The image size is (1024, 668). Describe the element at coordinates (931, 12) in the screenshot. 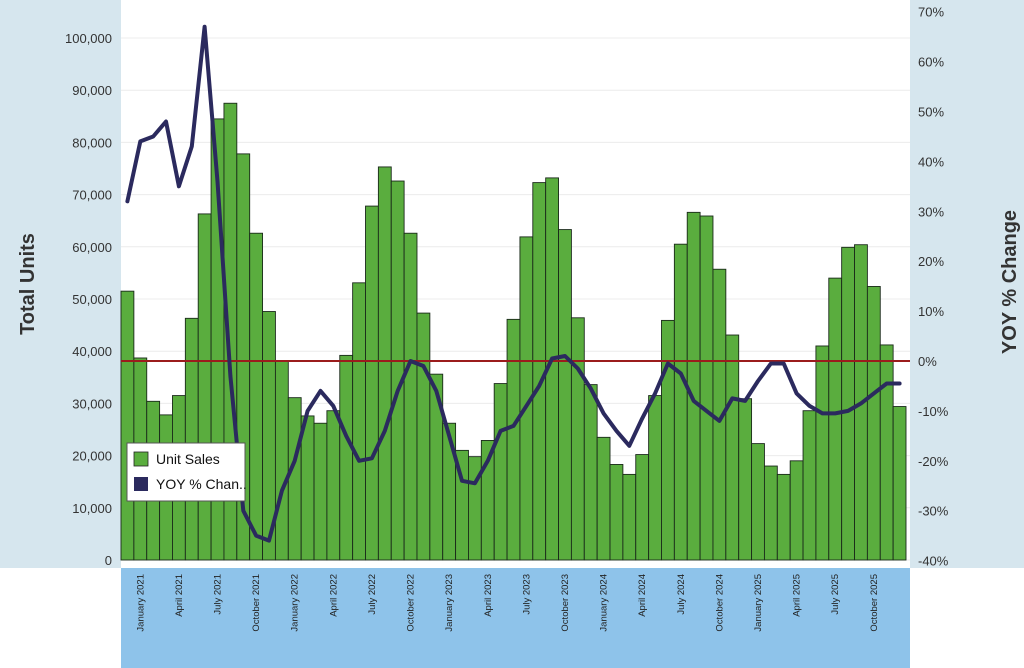

I see `right-tick-label: 70%` at that location.